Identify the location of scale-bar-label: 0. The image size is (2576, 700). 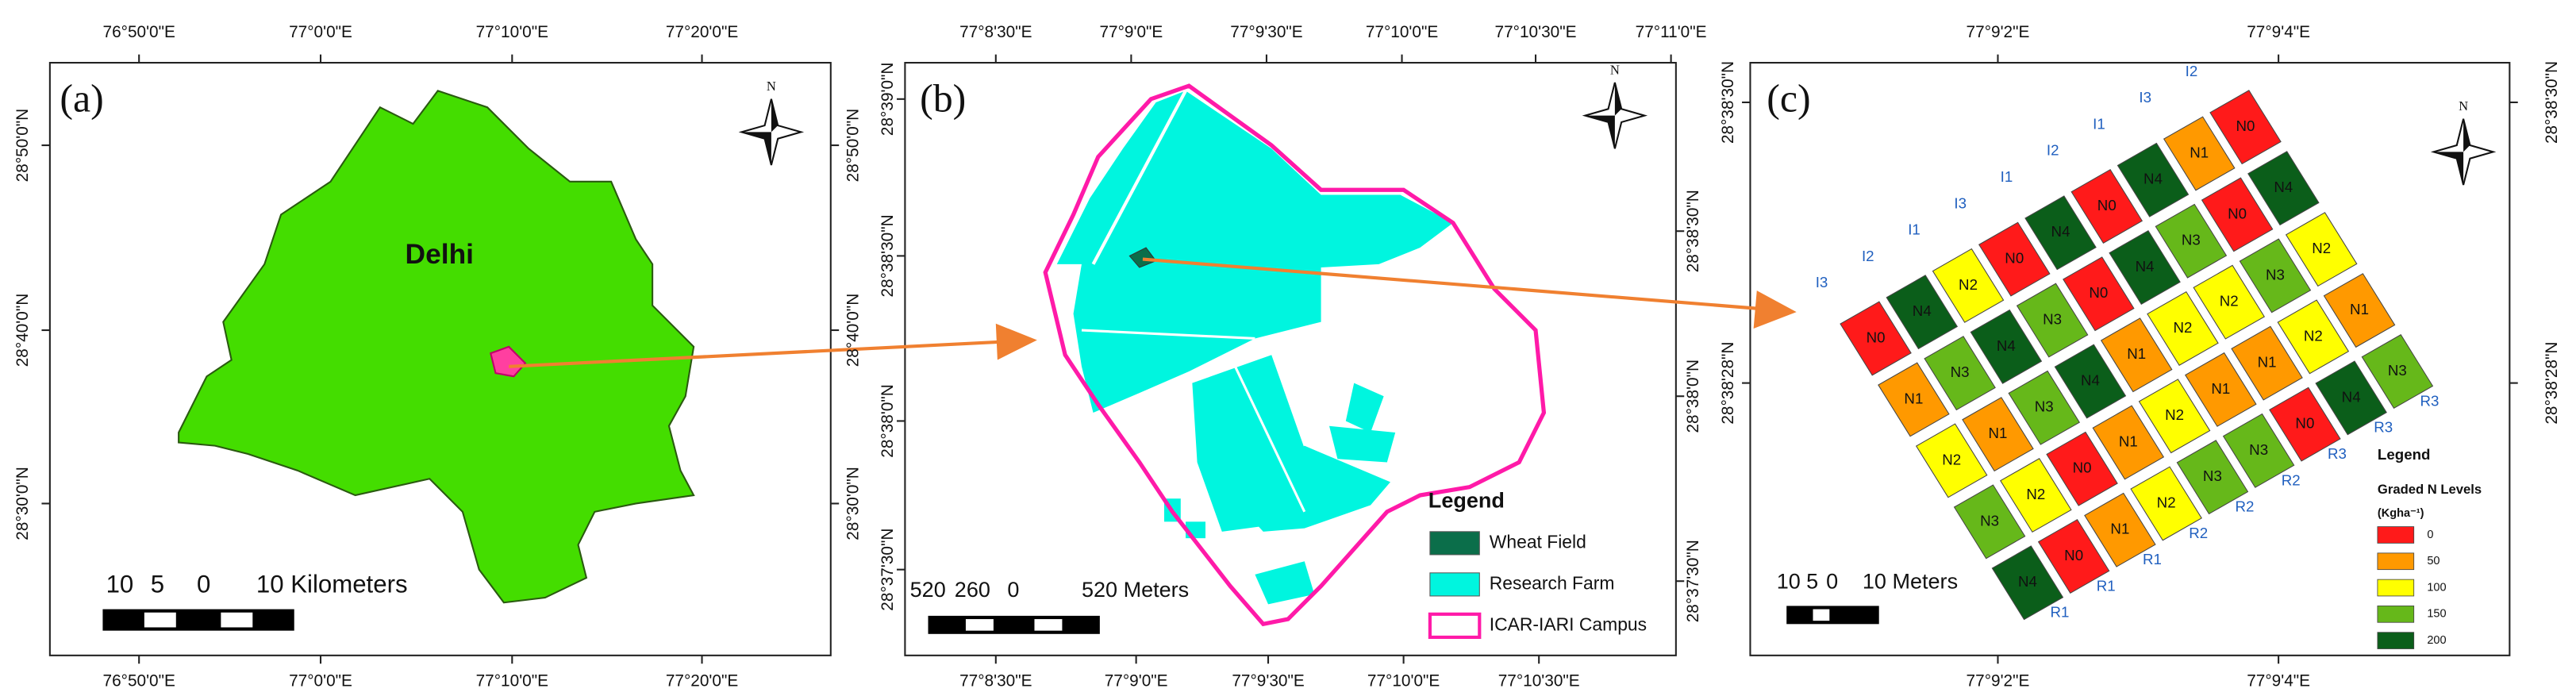
(204, 584).